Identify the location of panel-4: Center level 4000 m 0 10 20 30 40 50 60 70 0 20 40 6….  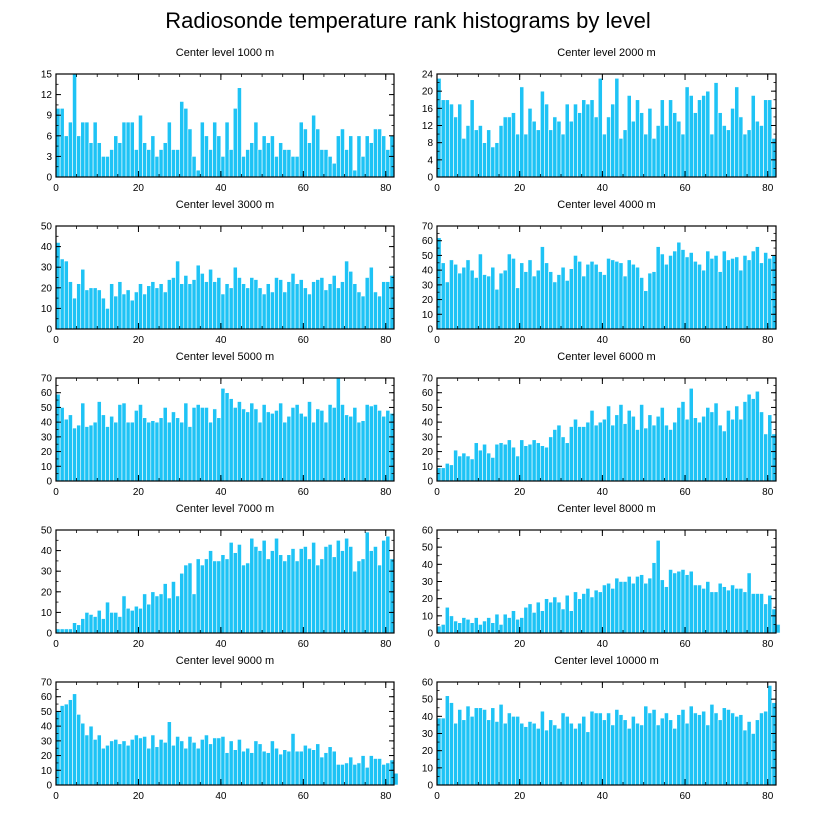
(599, 272).